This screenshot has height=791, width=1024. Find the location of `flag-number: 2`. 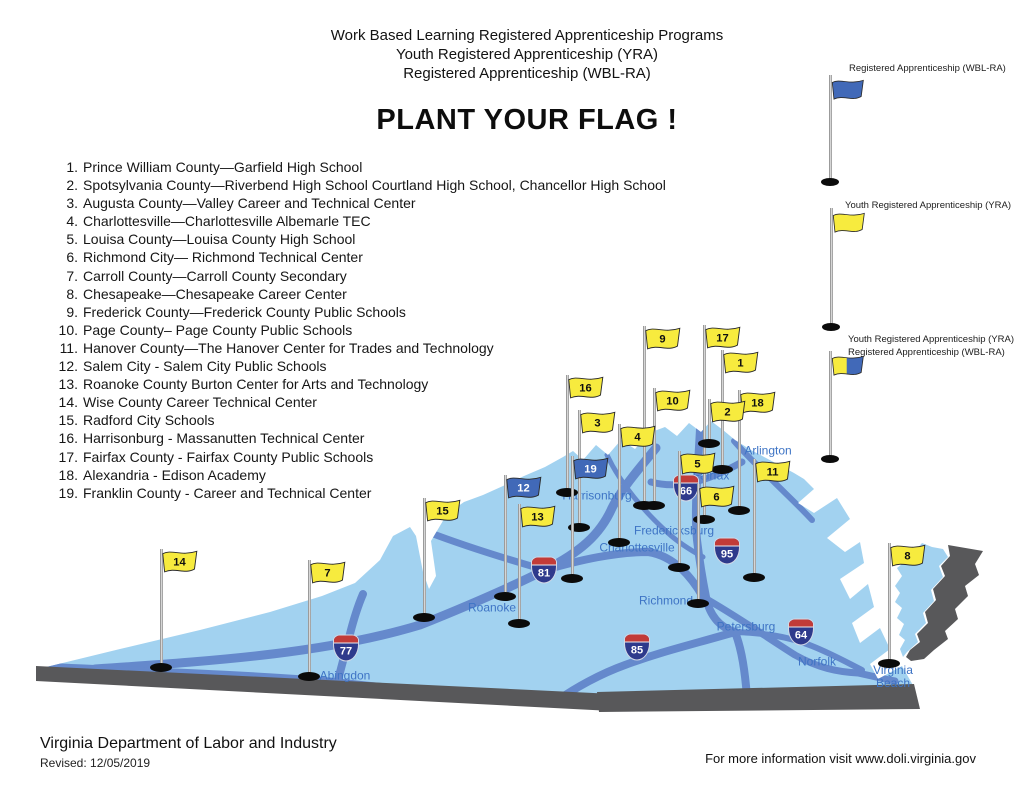

flag-number: 2 is located at coordinates (727, 412).